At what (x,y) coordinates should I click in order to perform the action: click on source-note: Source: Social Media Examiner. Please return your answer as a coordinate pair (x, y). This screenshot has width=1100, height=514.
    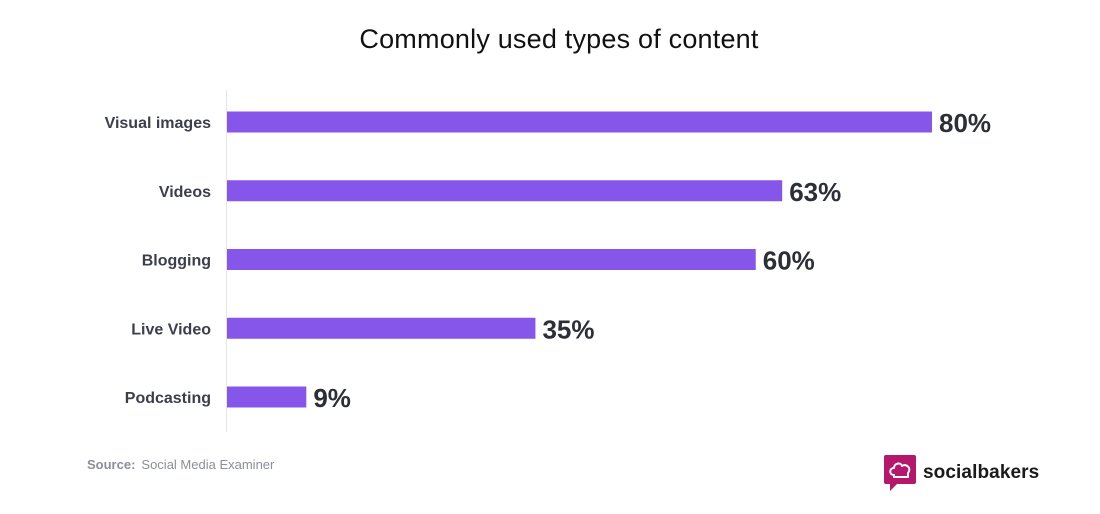
    Looking at the image, I should click on (180, 464).